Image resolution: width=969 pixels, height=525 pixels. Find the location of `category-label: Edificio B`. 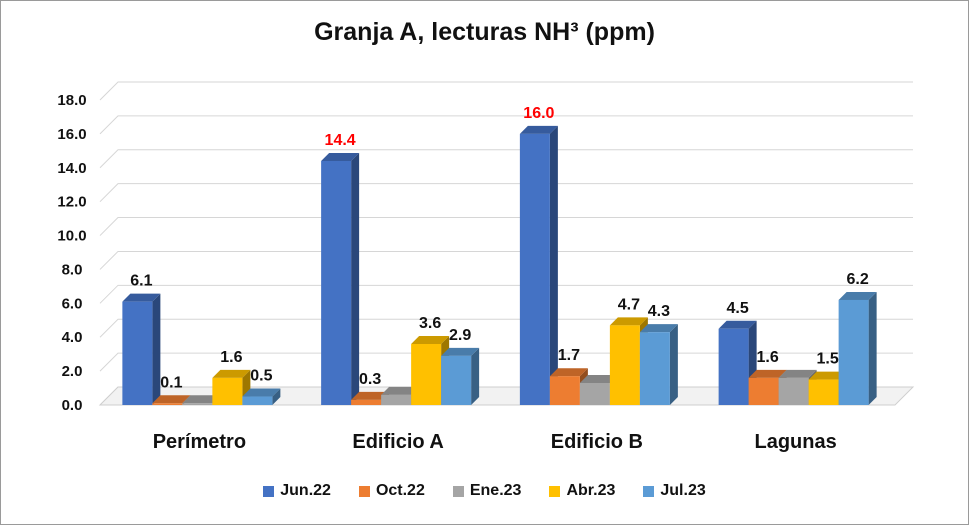

category-label: Edificio B is located at coordinates (597, 442).